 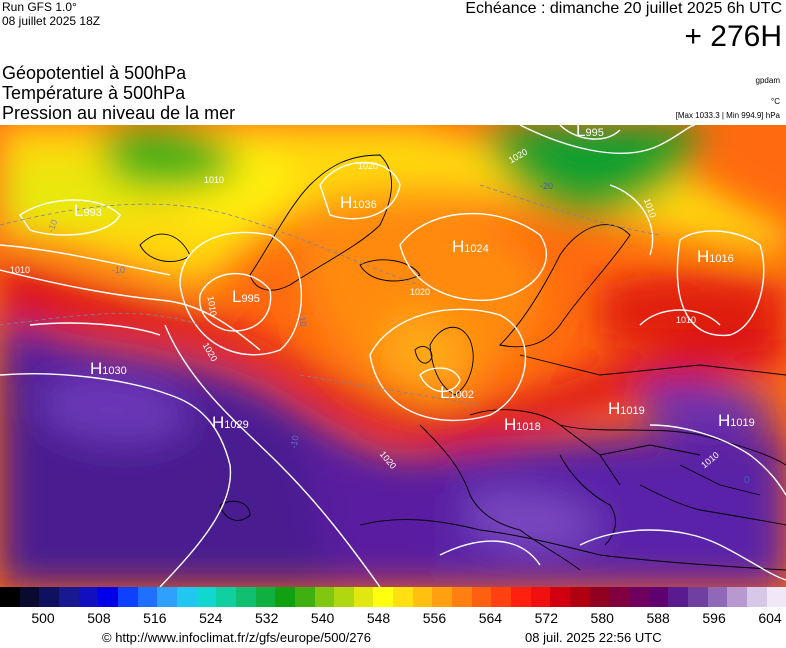 What do you see at coordinates (547, 186) in the screenshot?
I see `temperature-label: -20` at bounding box center [547, 186].